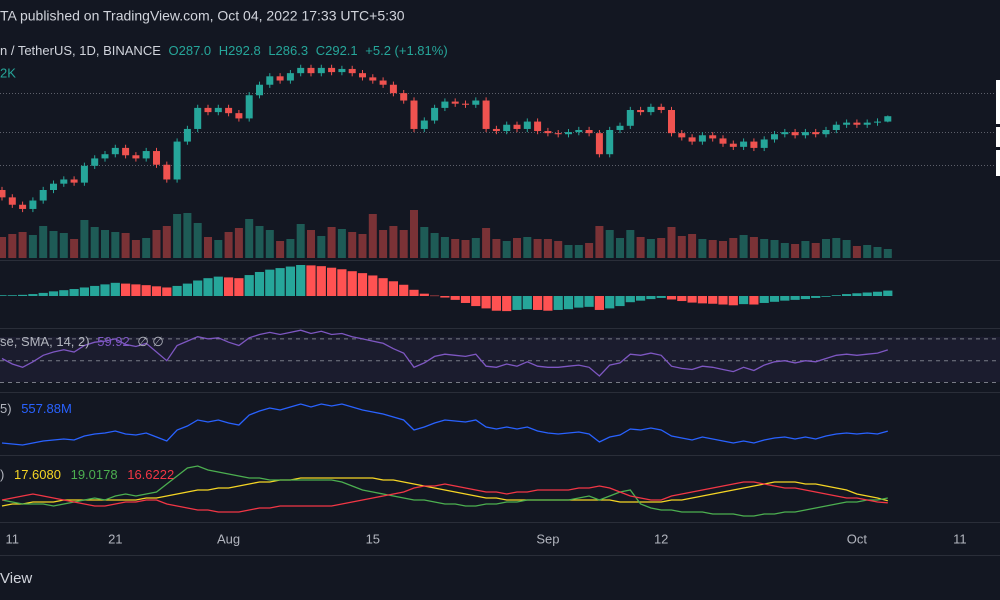  Describe the element at coordinates (46, 408) in the screenshot. I see `obv-value: 557.88M` at that location.